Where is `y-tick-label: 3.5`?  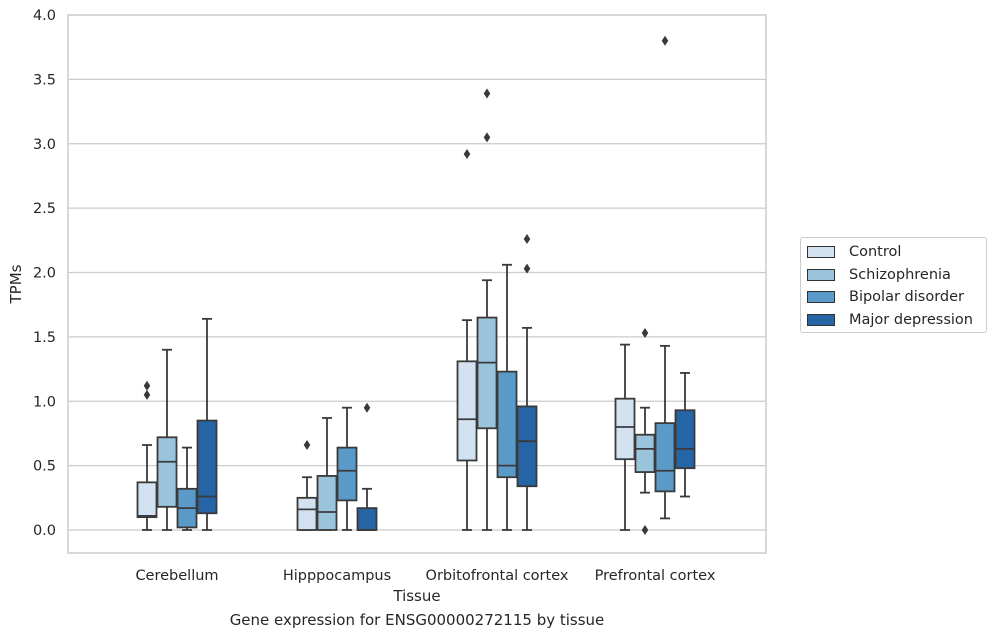
y-tick-label: 3.5 is located at coordinates (44, 80).